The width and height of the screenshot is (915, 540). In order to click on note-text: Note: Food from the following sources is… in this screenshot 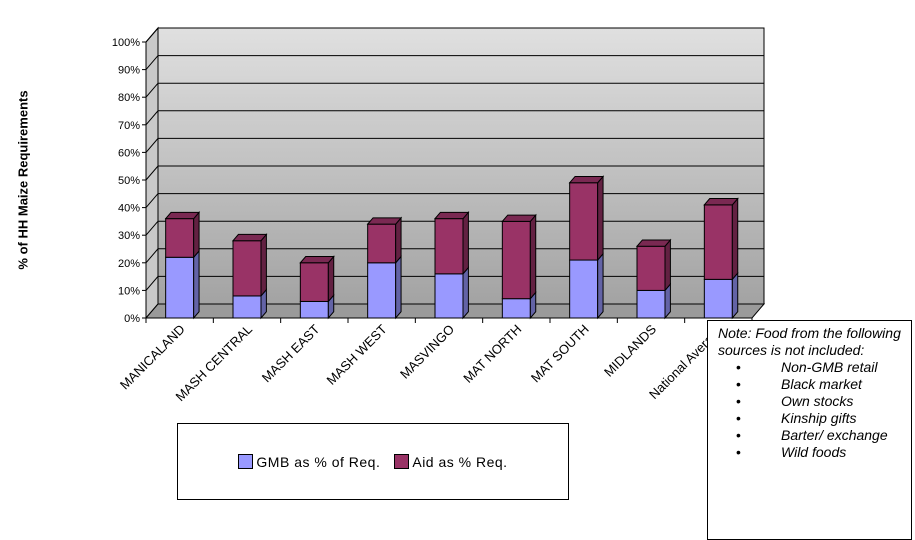, I will do `click(809, 341)`.